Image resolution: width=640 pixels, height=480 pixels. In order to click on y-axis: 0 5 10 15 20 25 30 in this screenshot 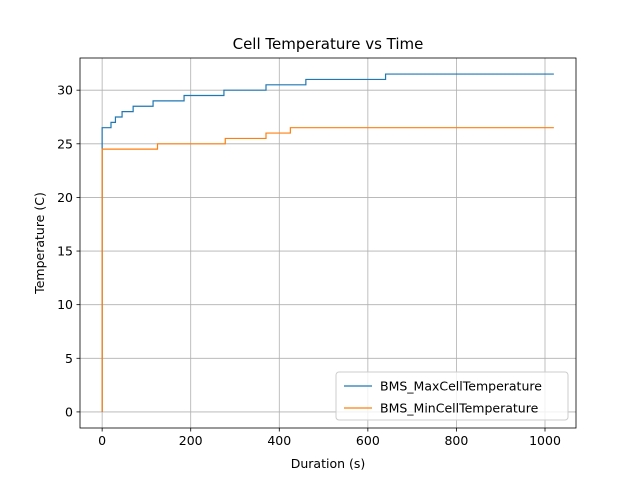, I will do `click(68, 251)`.